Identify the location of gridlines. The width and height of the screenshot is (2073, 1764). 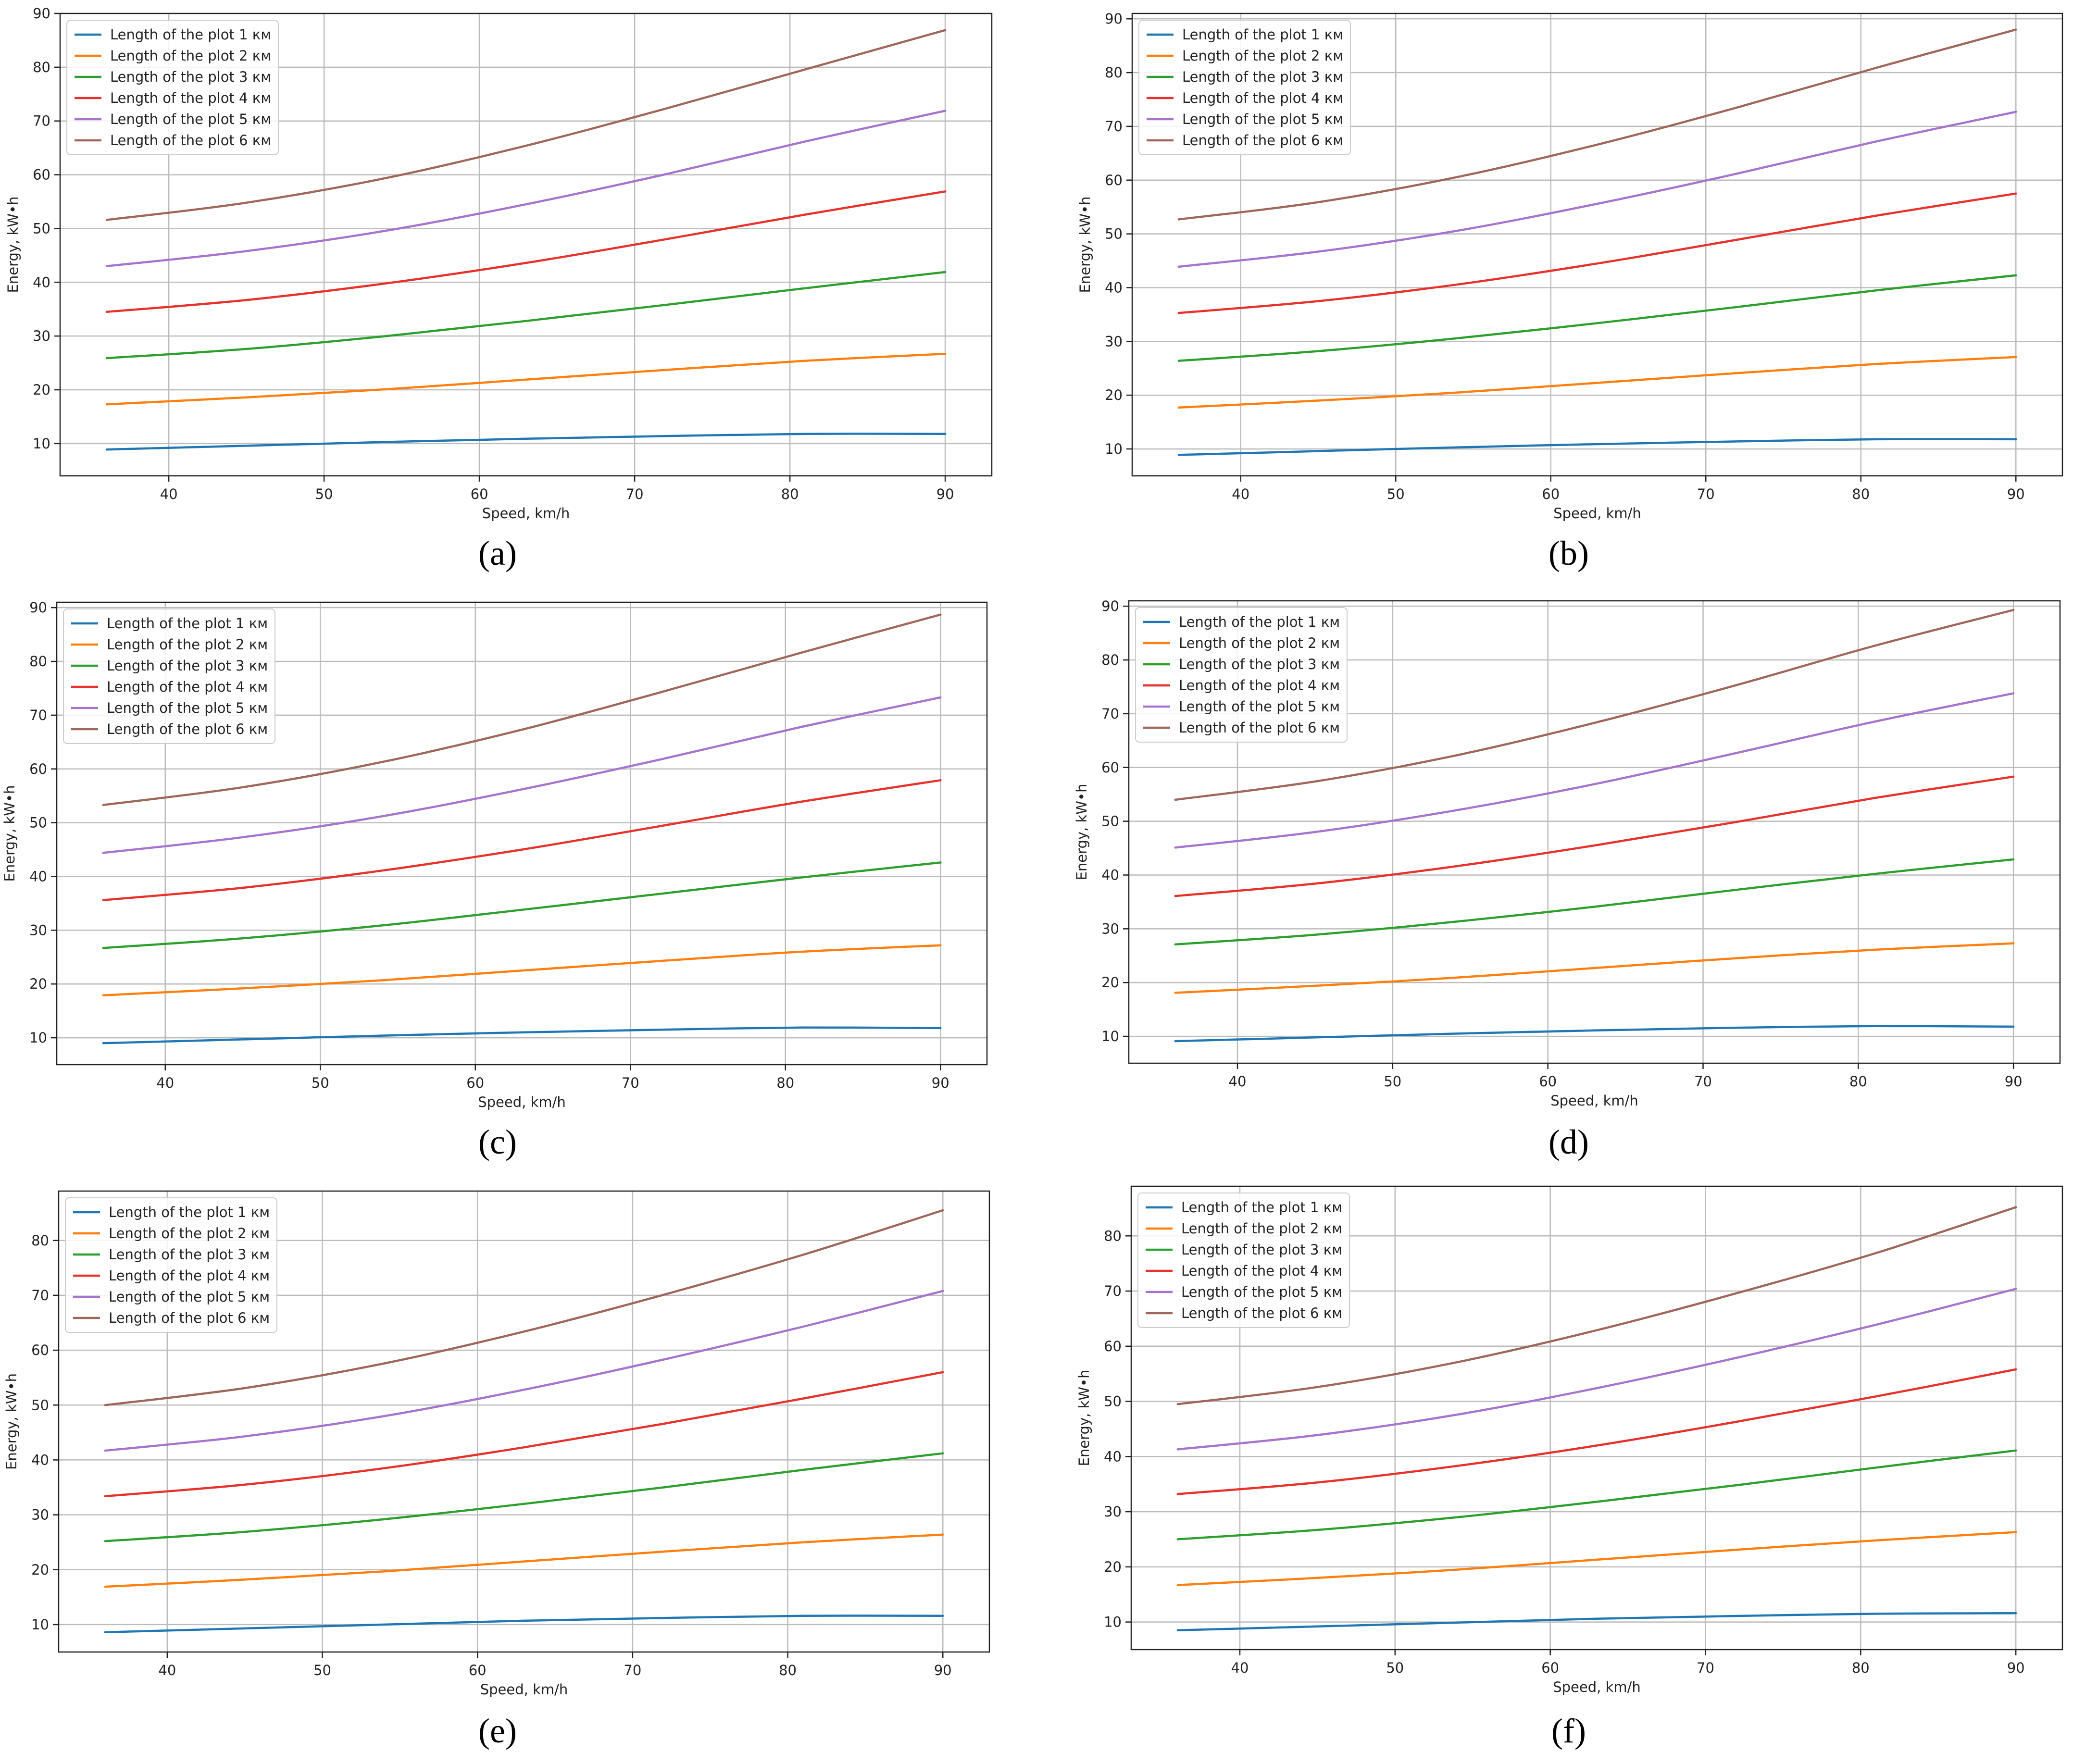
(522, 833).